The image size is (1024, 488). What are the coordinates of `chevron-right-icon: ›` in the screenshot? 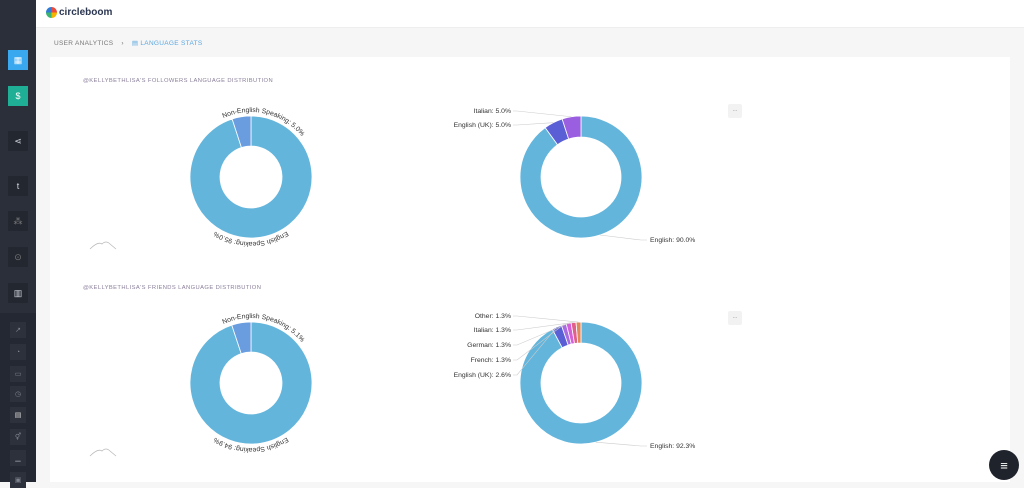 It's located at (122, 43).